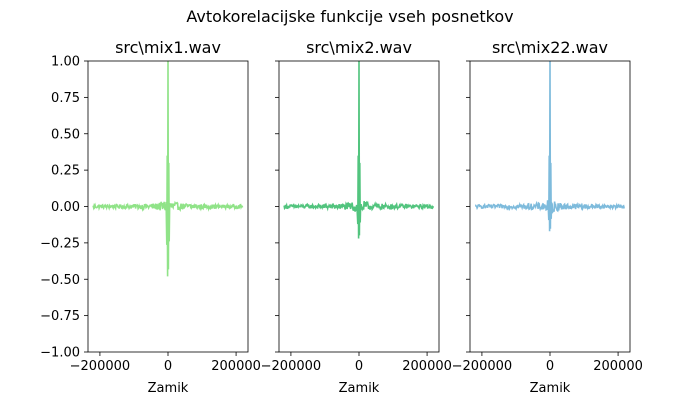 The width and height of the screenshot is (700, 400). Describe the element at coordinates (60, 280) in the screenshot. I see `y-tick-label: −0.50` at that location.